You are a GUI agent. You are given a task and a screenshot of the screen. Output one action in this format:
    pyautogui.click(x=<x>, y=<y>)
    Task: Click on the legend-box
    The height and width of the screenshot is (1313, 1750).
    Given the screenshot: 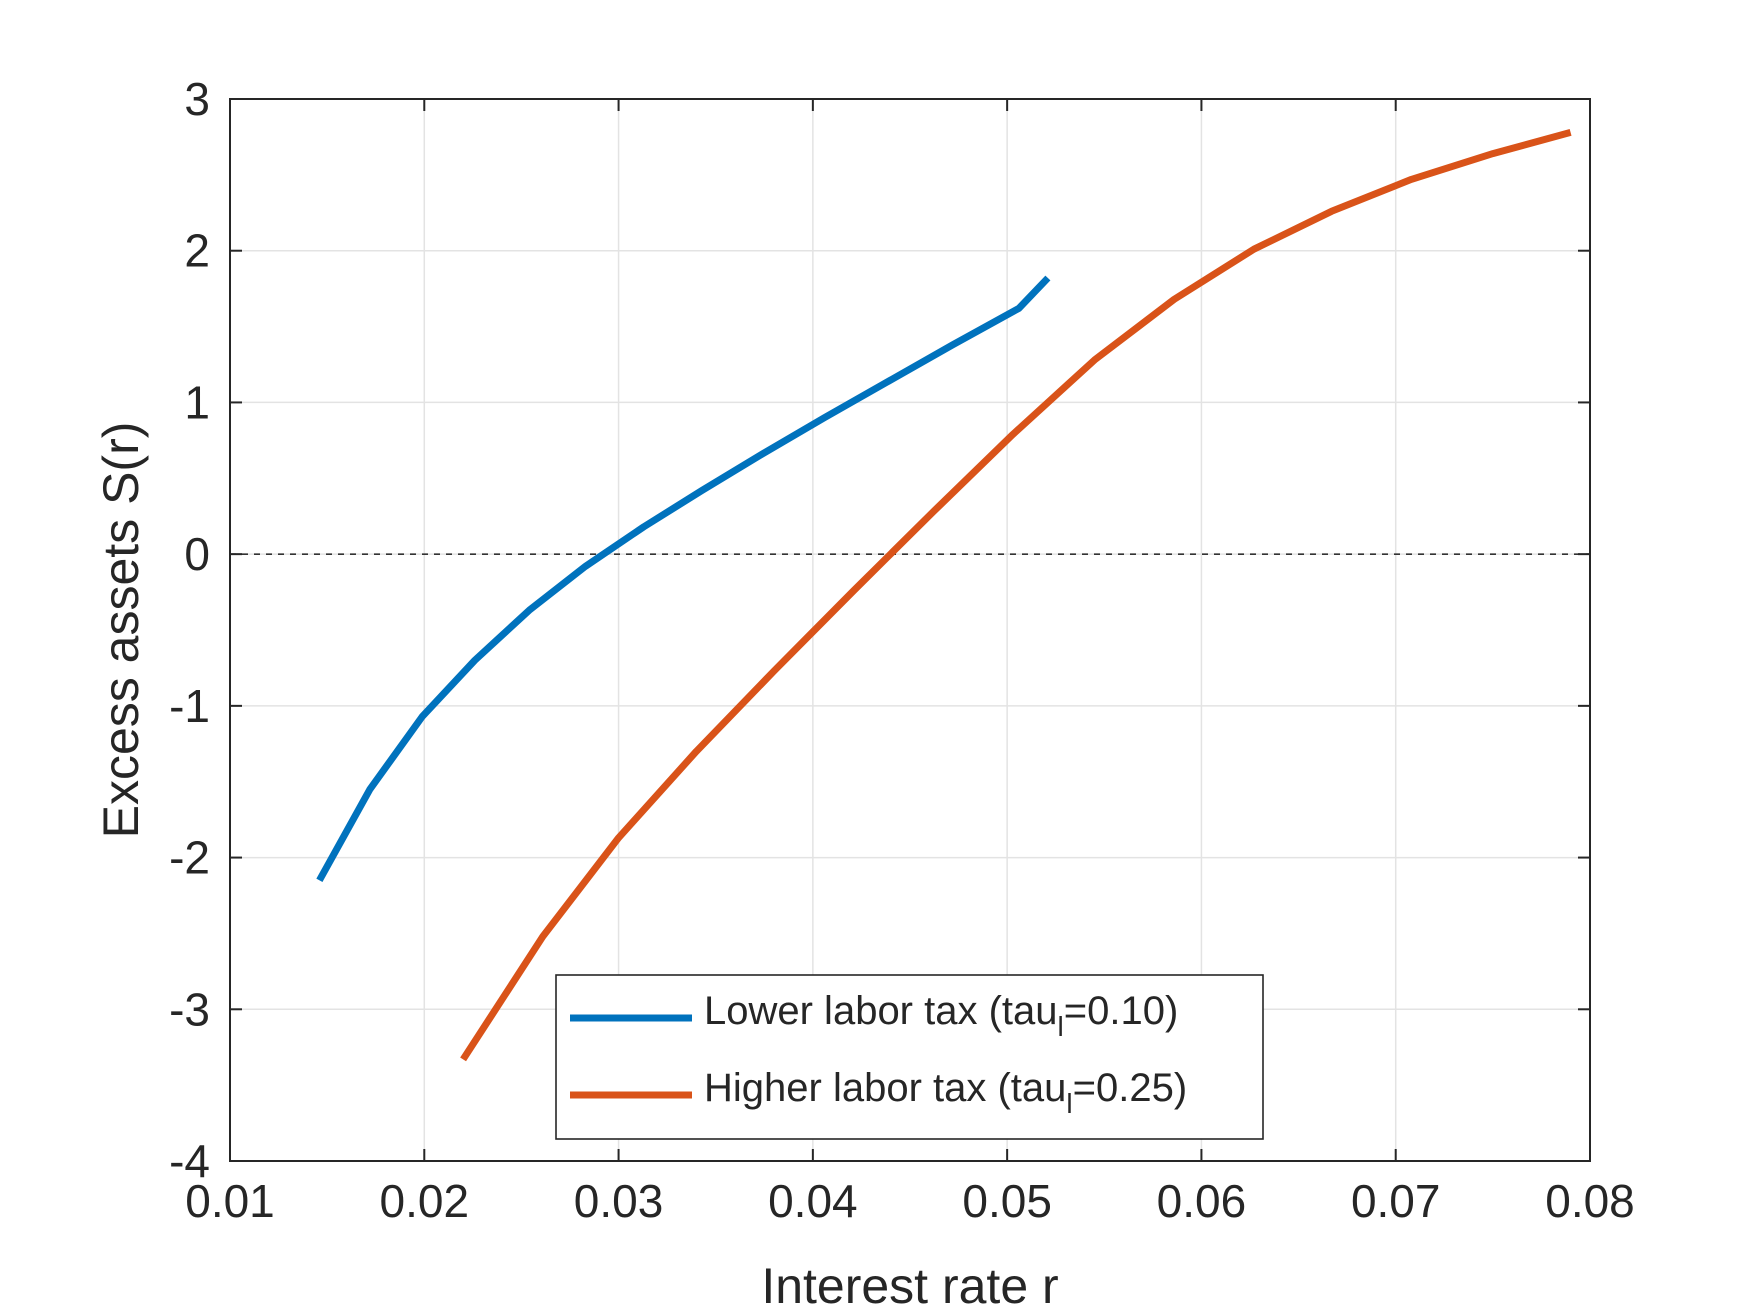 What is the action you would take?
    pyautogui.click(x=909, y=1057)
    